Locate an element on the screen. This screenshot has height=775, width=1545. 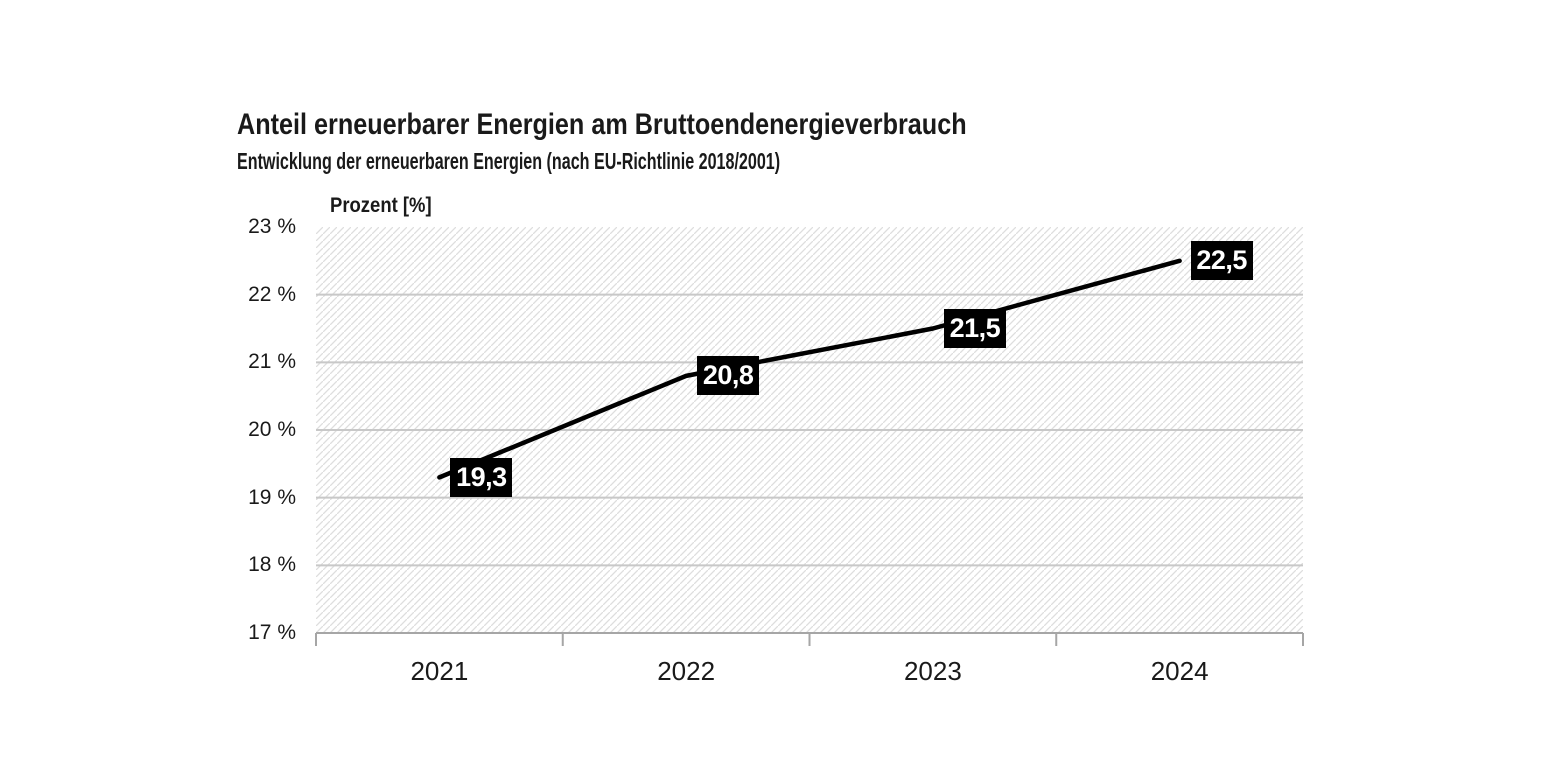
x-tick-label: 2021 is located at coordinates (439, 671).